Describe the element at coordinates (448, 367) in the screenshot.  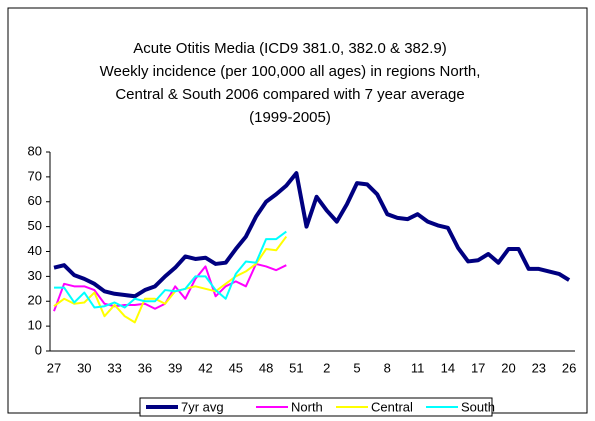
I see `x-tick-label: 14` at that location.